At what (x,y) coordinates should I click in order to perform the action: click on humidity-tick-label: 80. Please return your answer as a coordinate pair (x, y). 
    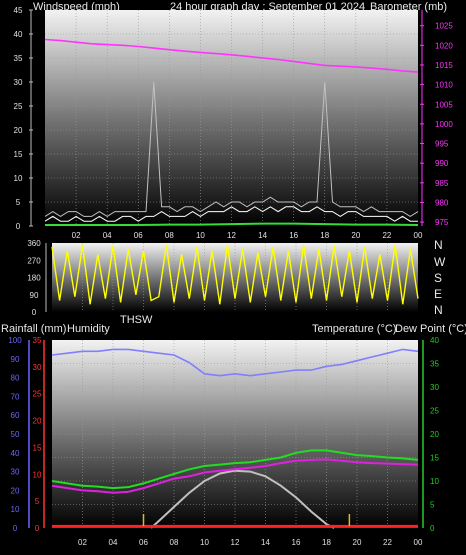
    Looking at the image, I should click on (15, 378).